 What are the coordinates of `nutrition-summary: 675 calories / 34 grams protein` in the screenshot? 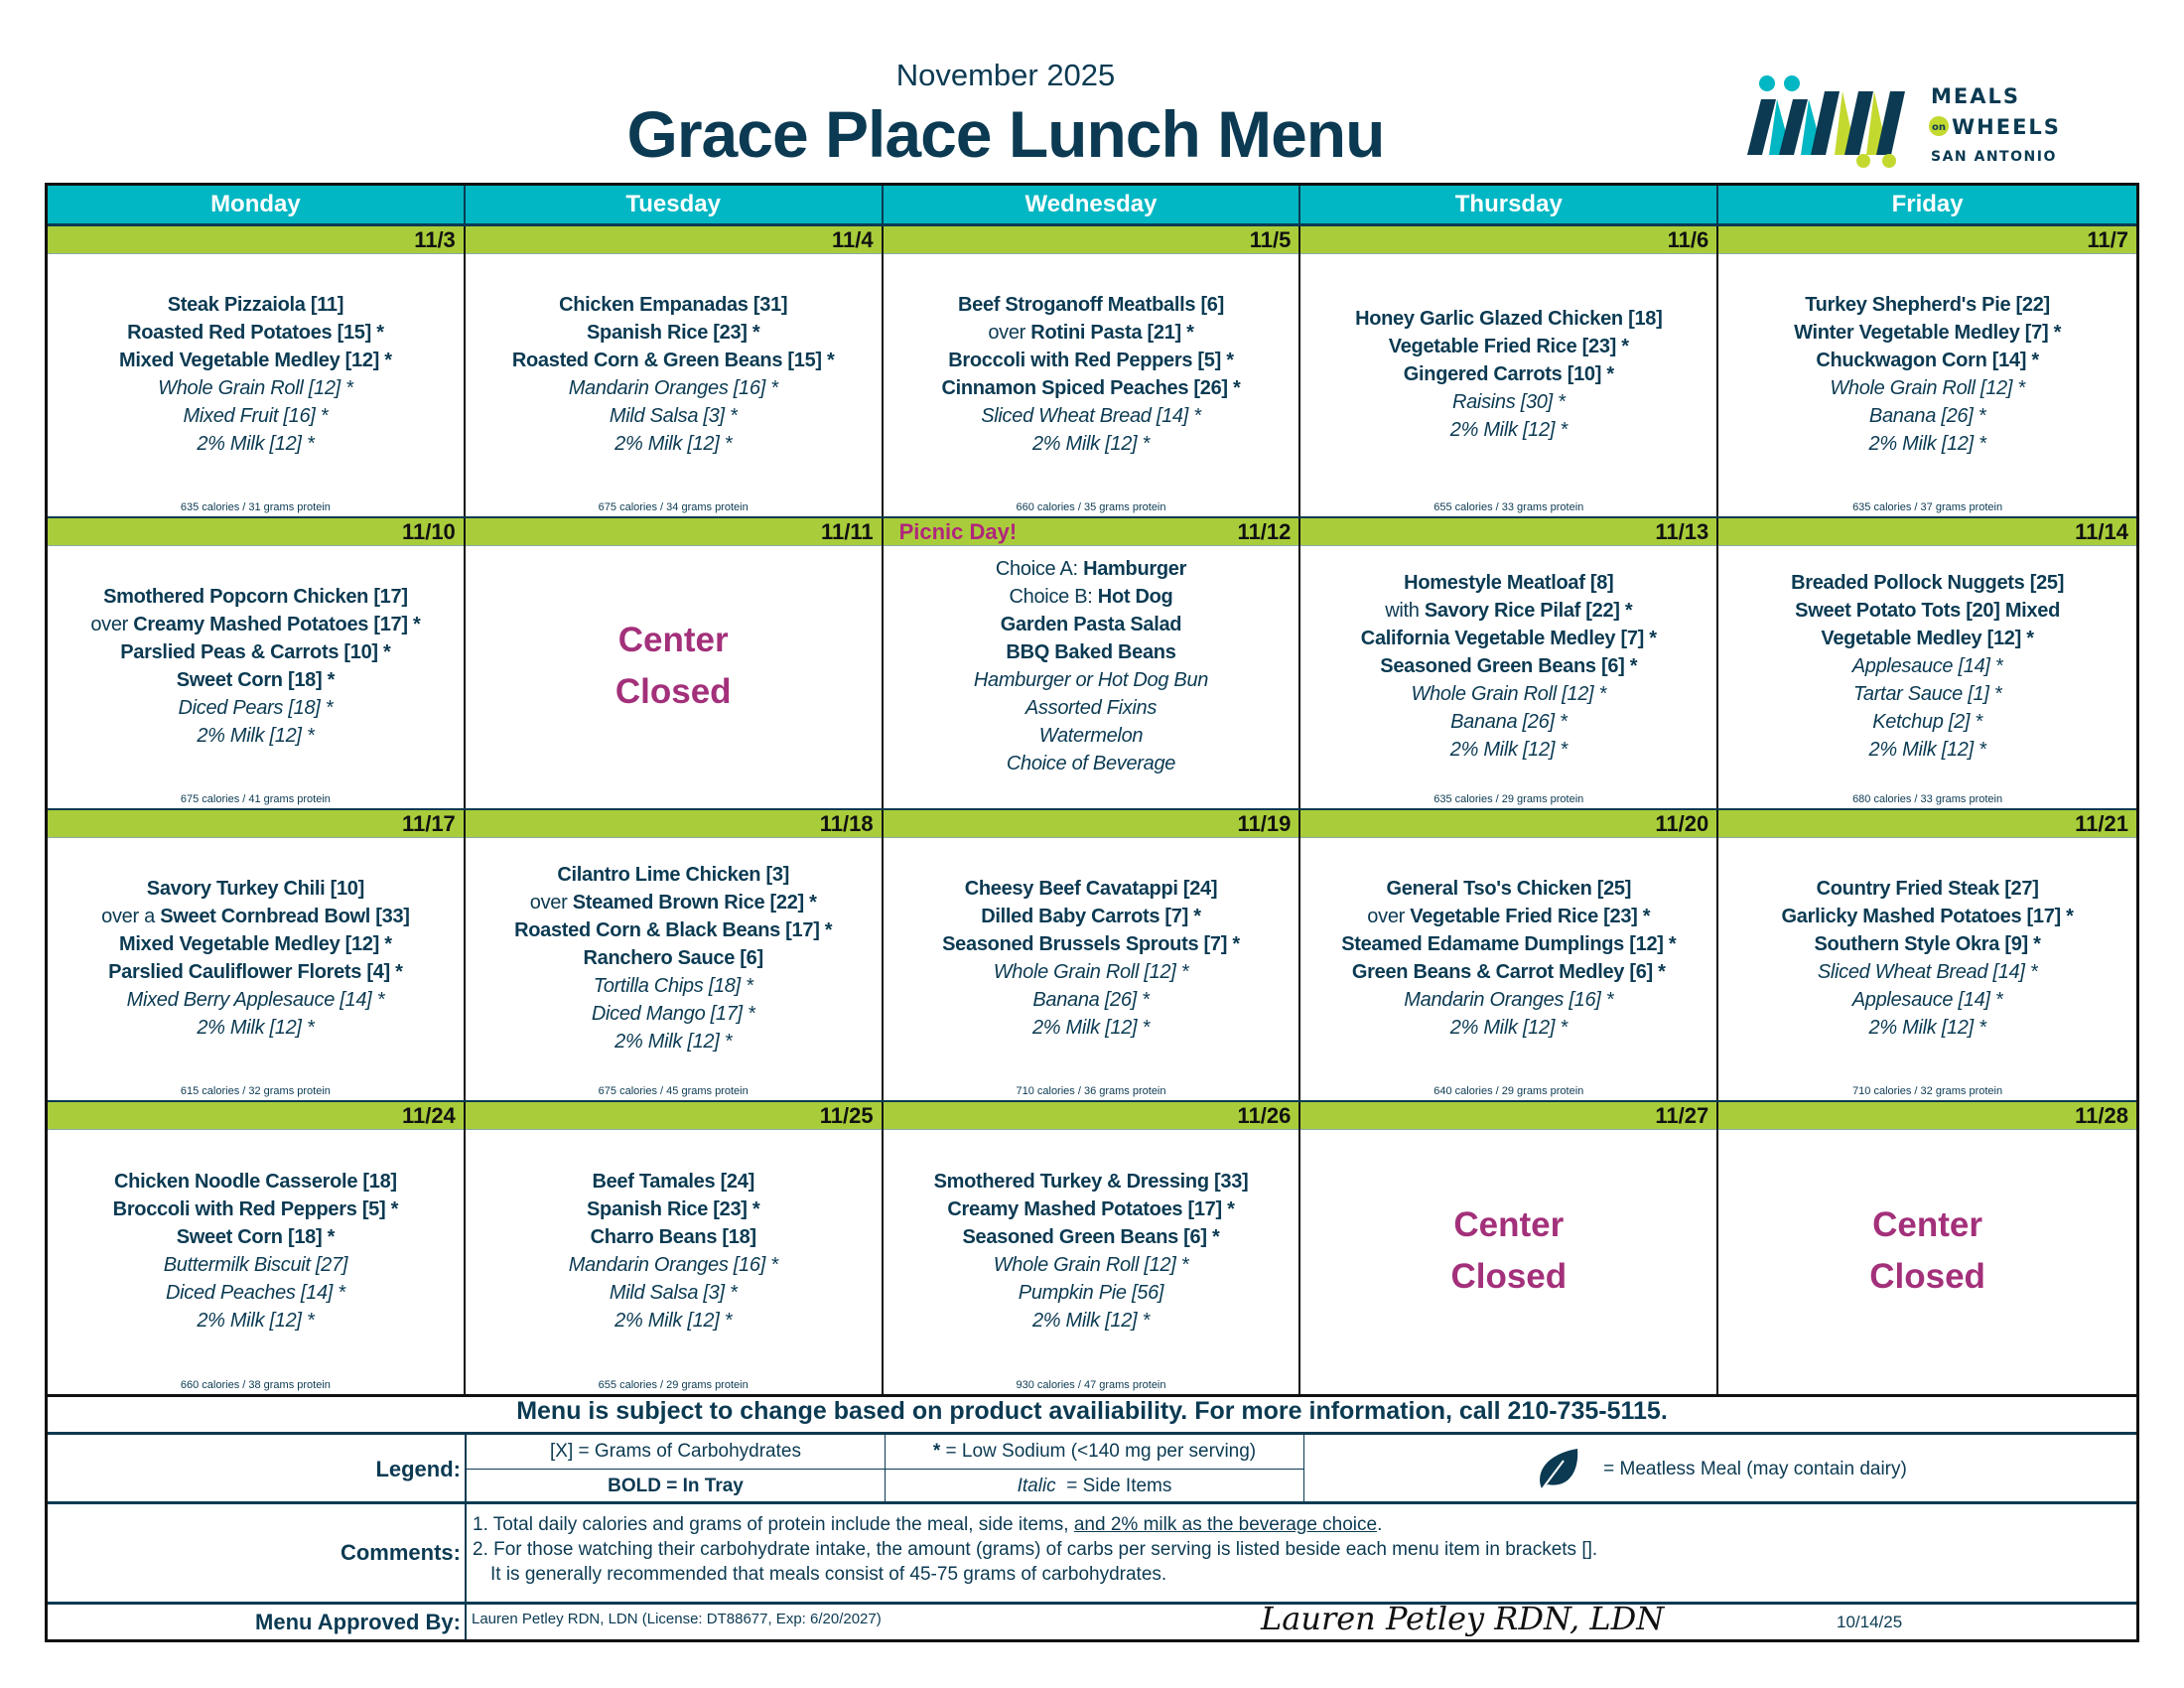 It's located at (673, 507).